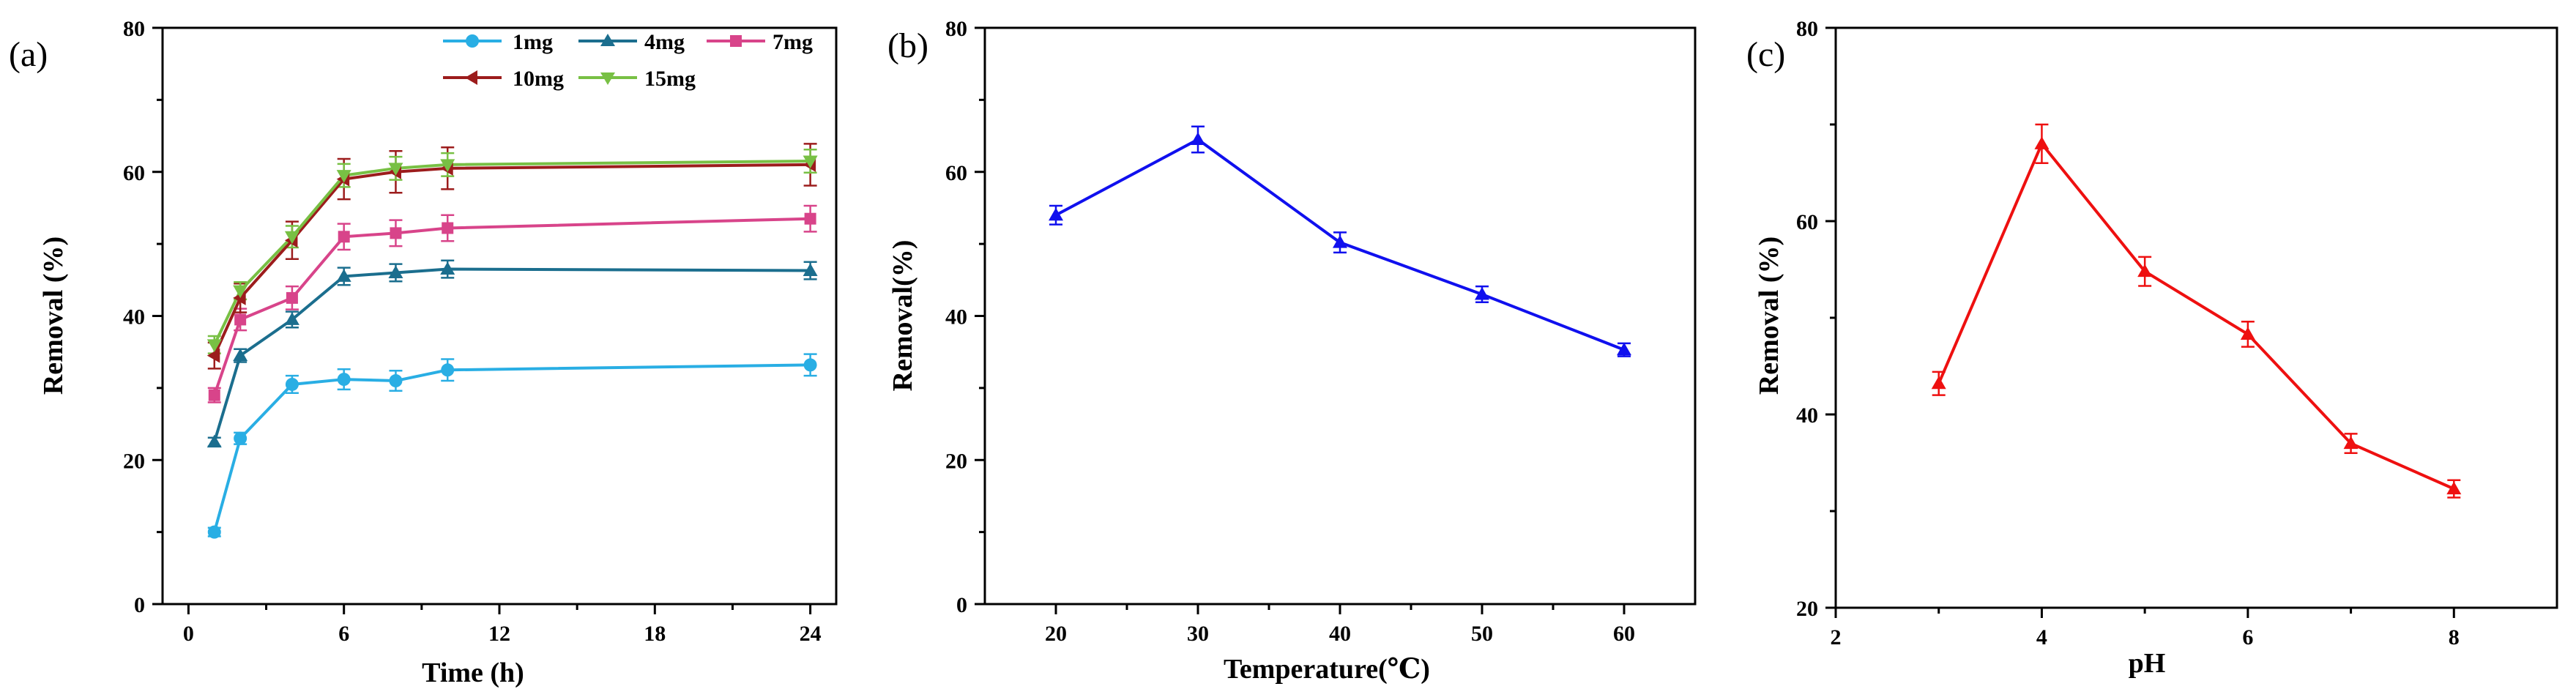 The image size is (2576, 700). I want to click on legend-item-1mg: 1mg, so click(498, 42).